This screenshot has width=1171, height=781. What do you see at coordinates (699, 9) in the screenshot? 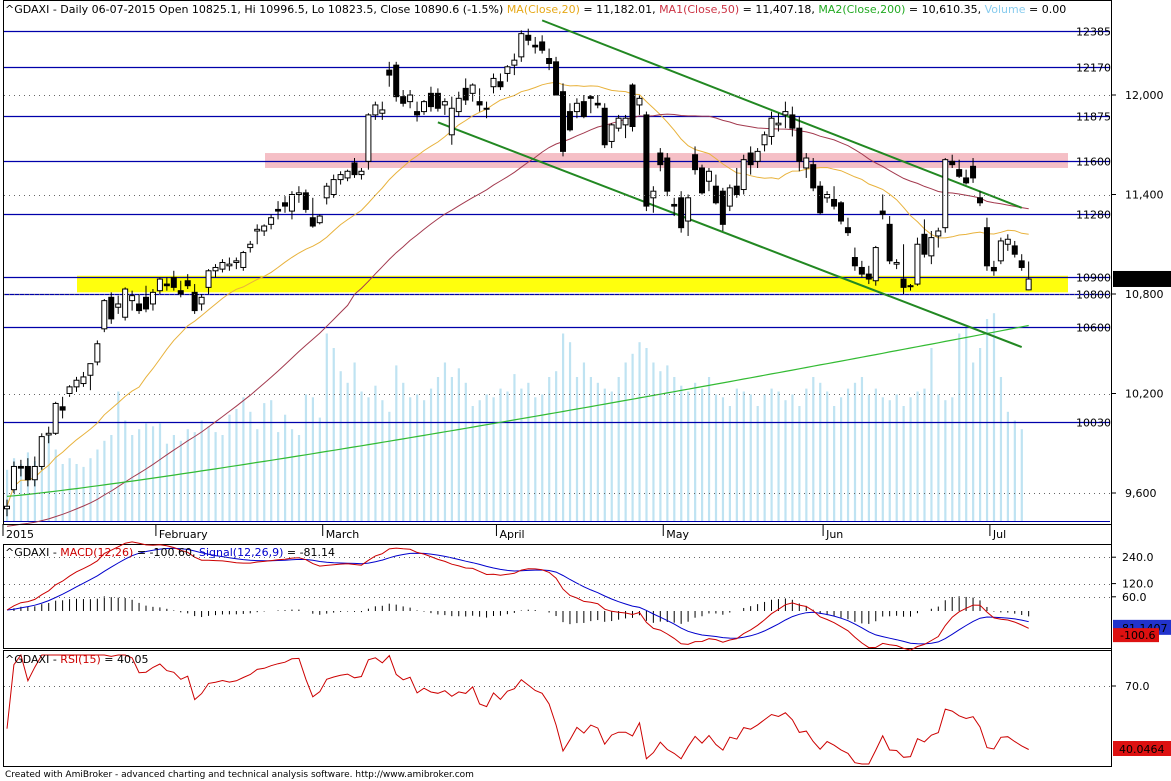
I see `ma50-label: MA1(Close,50)` at bounding box center [699, 9].